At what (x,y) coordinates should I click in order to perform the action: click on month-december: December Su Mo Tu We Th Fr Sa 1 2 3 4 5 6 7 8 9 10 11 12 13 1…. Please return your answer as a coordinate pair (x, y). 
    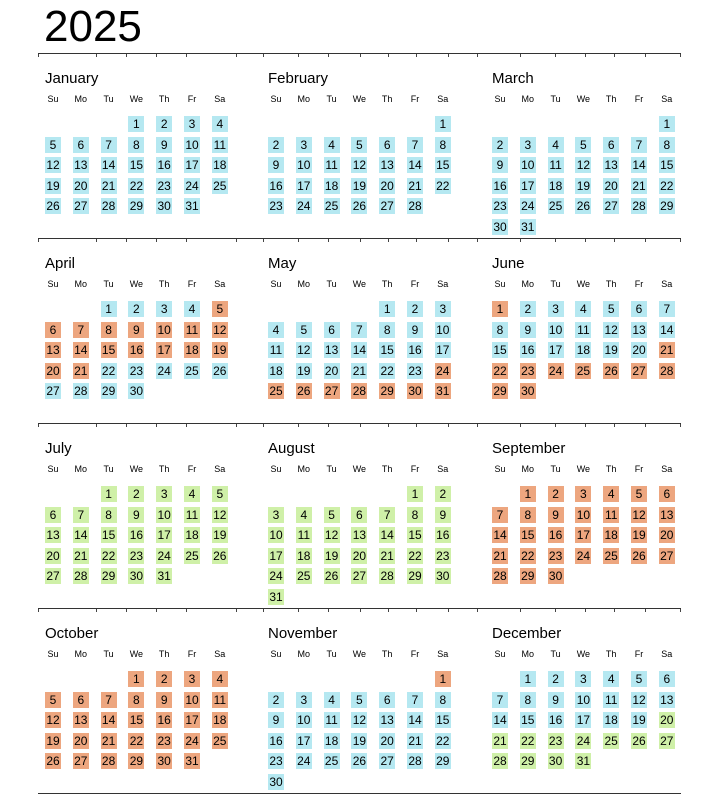
    Looking at the image, I should click on (592, 715).